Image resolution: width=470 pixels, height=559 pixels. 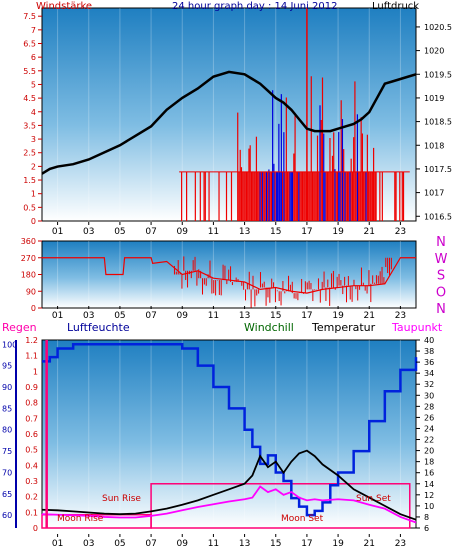 What do you see at coordinates (429, 428) in the screenshot?
I see `y-tick-label: 24` at bounding box center [429, 428].